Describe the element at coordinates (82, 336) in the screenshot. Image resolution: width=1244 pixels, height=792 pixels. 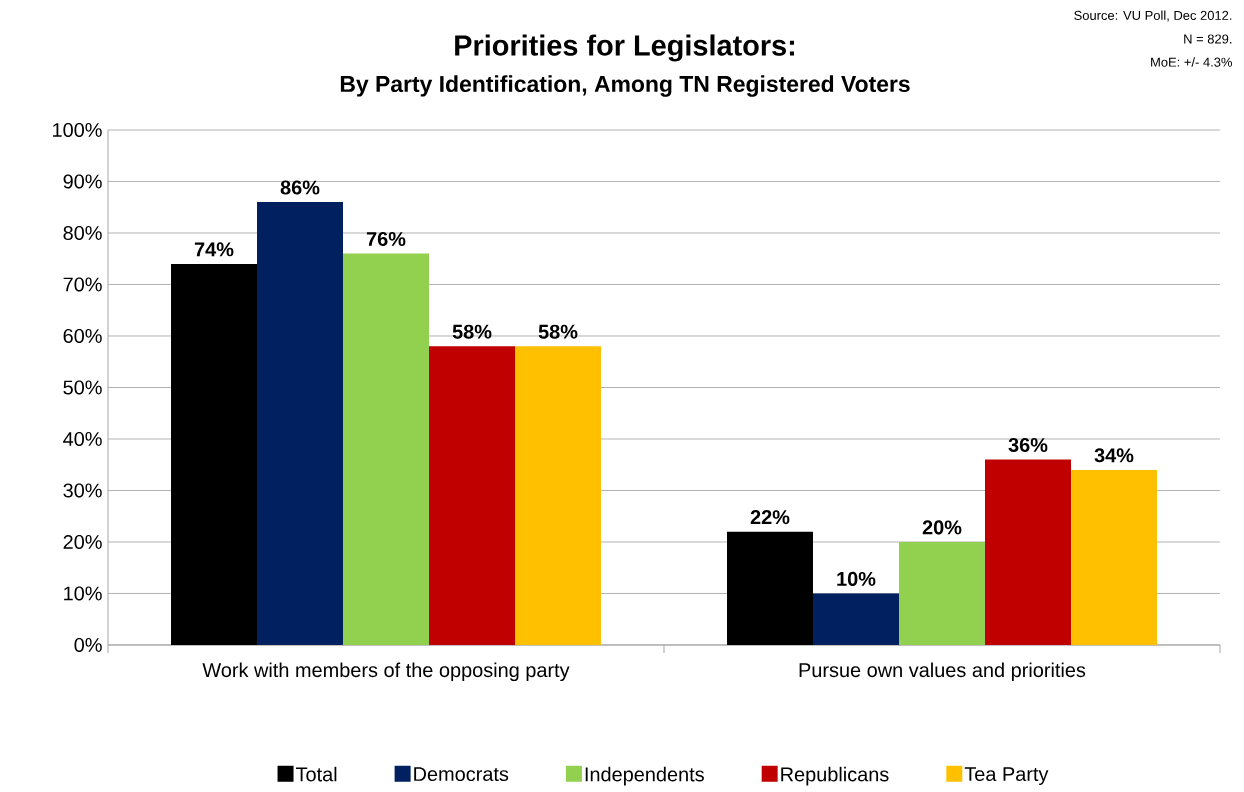
I see `y-tick-label: 60%` at that location.